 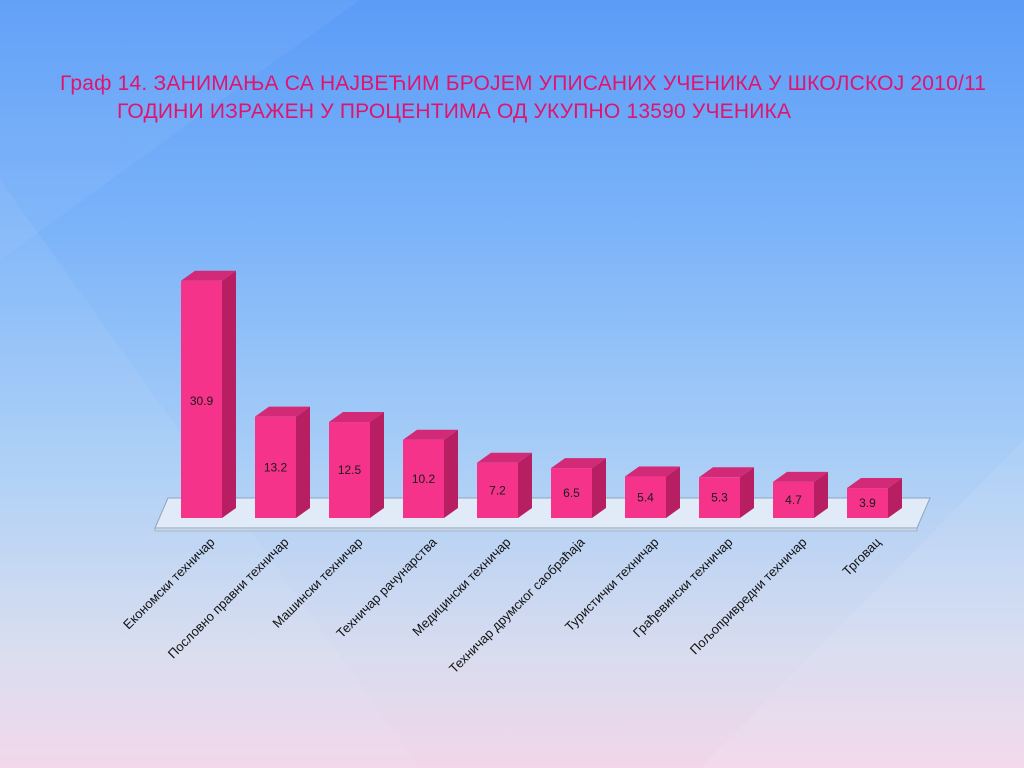 I want to click on bar-2: 13.2, so click(x=282, y=462).